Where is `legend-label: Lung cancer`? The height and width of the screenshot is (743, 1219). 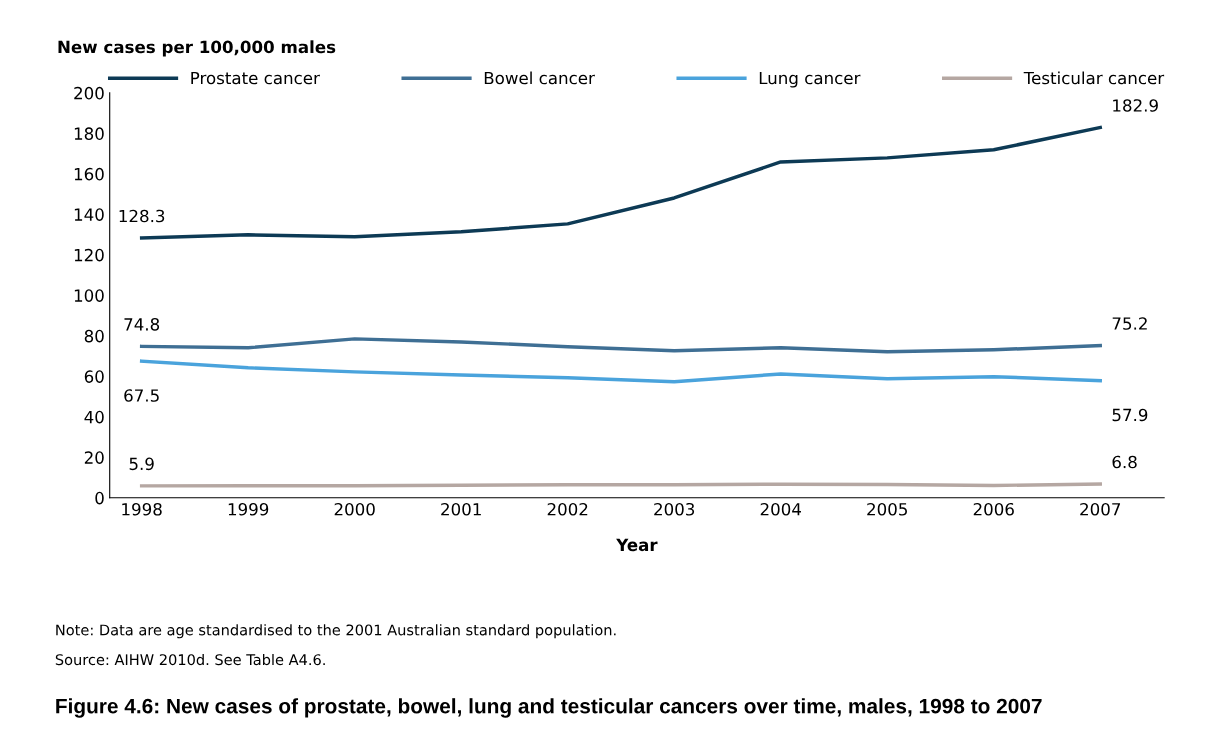 legend-label: Lung cancer is located at coordinates (810, 79).